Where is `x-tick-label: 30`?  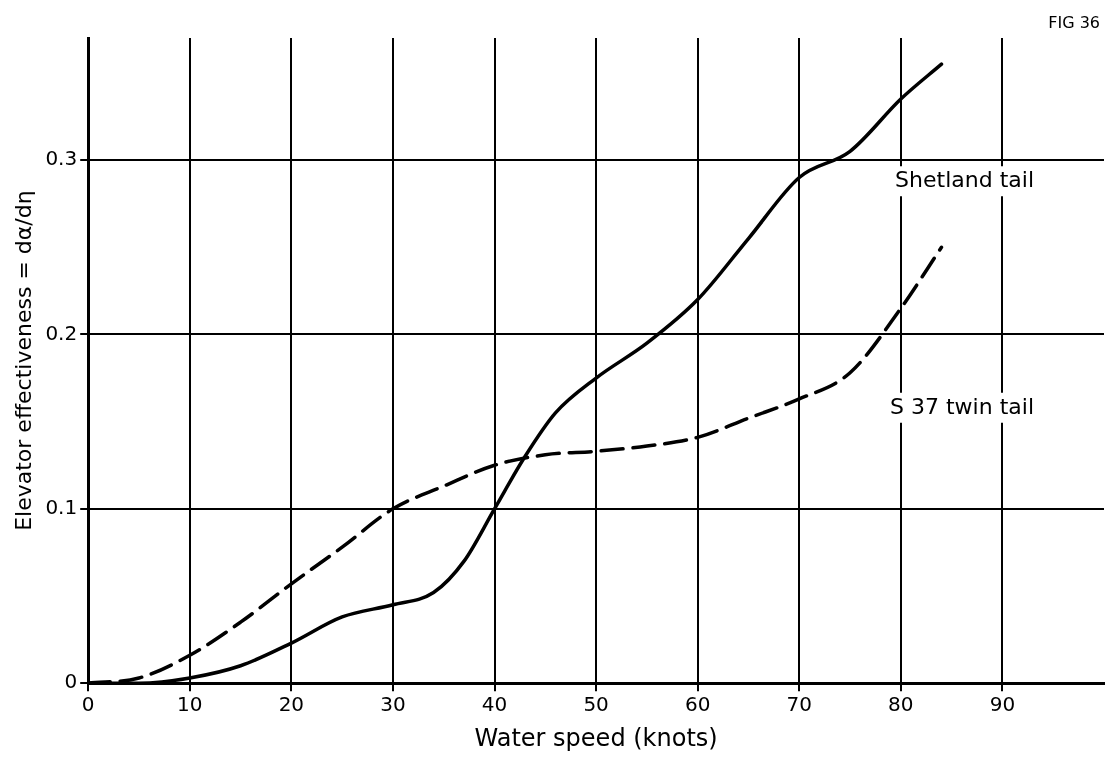
x-tick-label: 30 is located at coordinates (393, 704).